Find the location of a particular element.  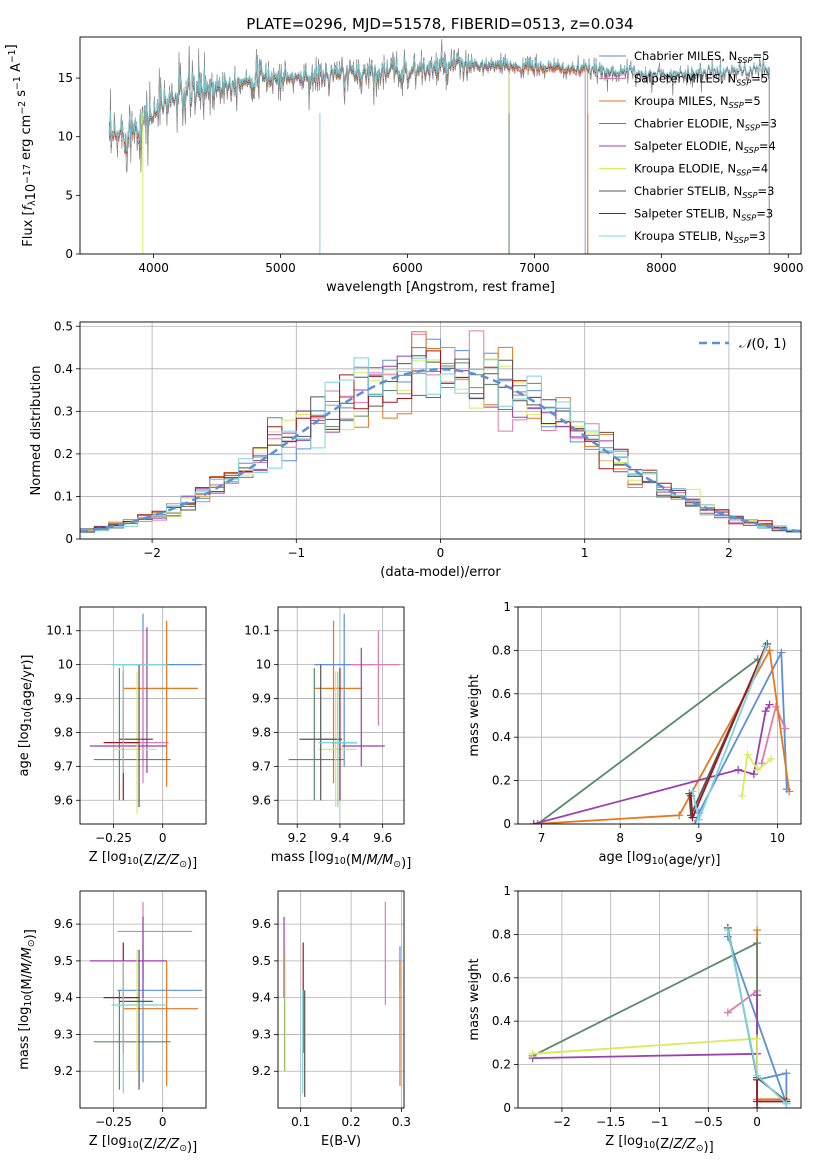

x-axis-label: wavelength [Angstrom, rest frame] is located at coordinates (440, 287).